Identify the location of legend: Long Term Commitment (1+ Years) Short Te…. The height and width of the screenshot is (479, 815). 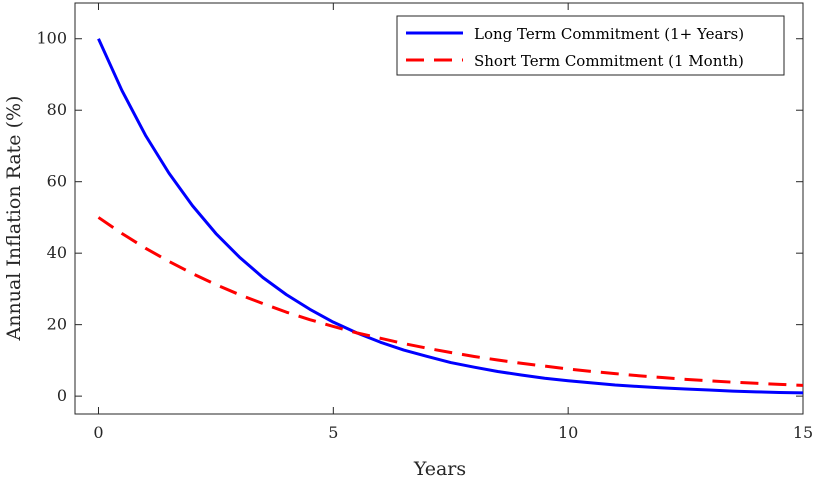
(590, 45).